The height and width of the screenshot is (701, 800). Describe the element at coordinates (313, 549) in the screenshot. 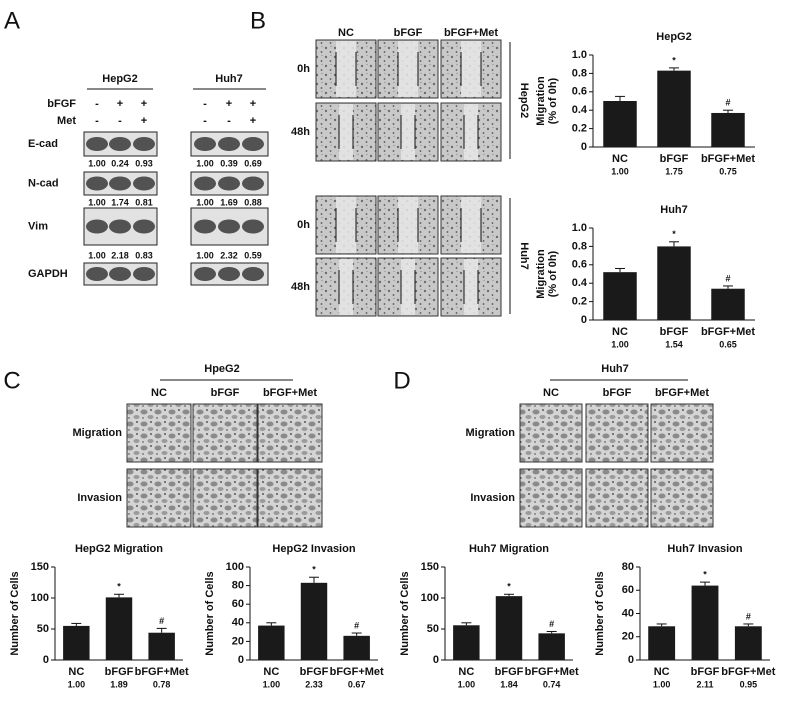

I see `chart-title: HepG2 Invasion` at that location.